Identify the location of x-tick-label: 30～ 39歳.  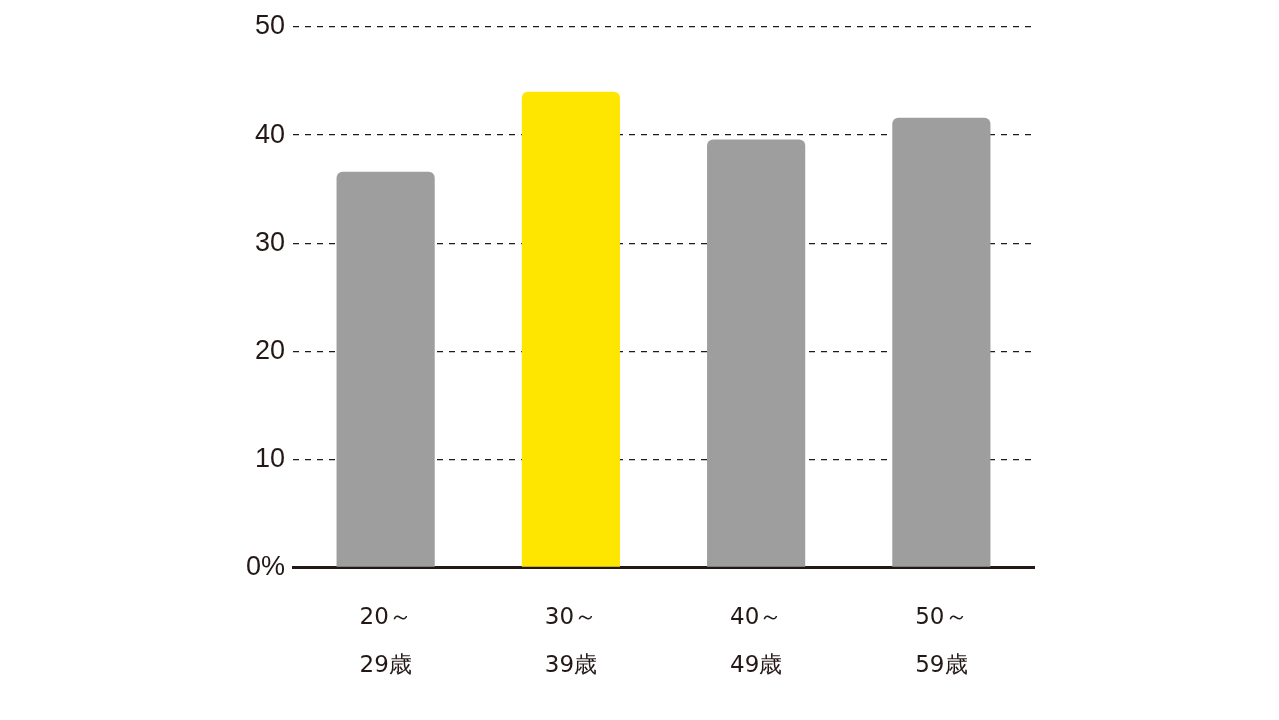
(571, 639).